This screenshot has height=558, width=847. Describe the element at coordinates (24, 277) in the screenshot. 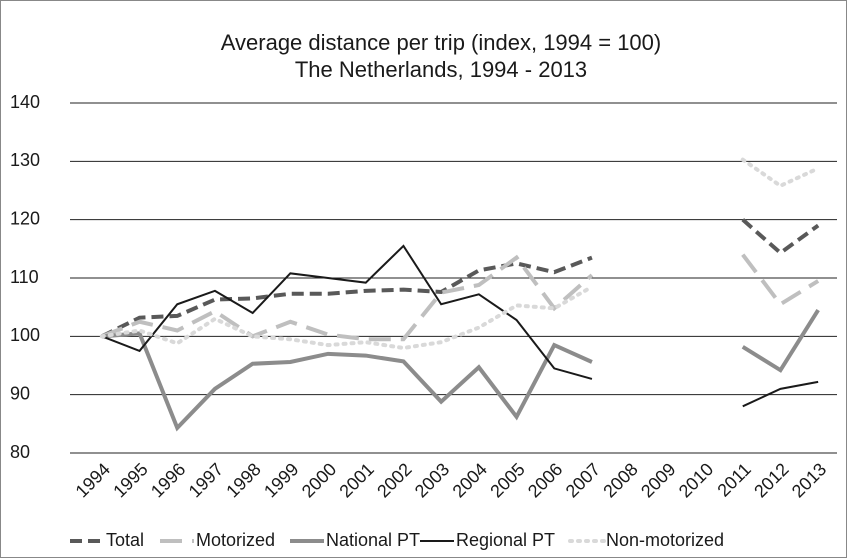

I see `y-tick-label: 110` at that location.